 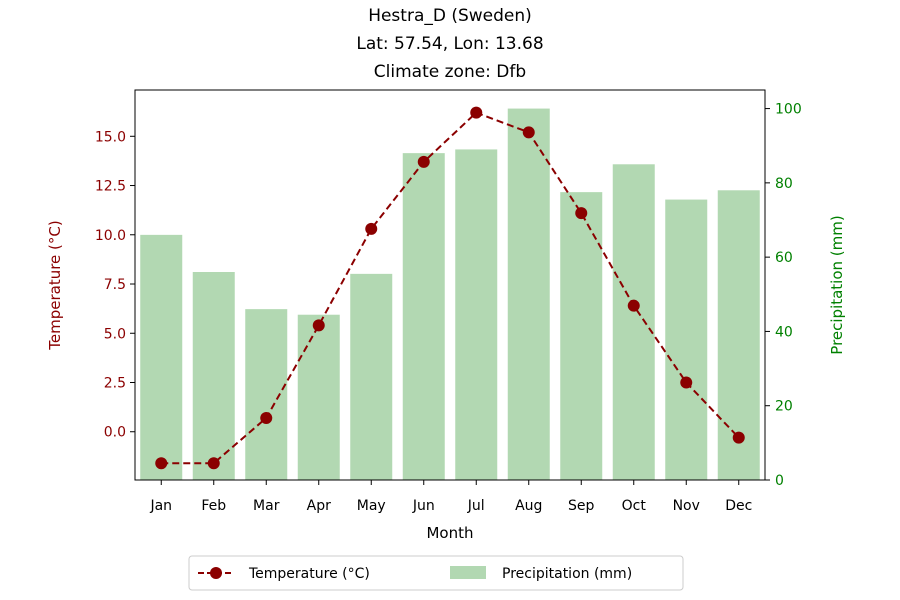 What do you see at coordinates (450, 72) in the screenshot?
I see `title-line-3: Climate zone: Dfb` at bounding box center [450, 72].